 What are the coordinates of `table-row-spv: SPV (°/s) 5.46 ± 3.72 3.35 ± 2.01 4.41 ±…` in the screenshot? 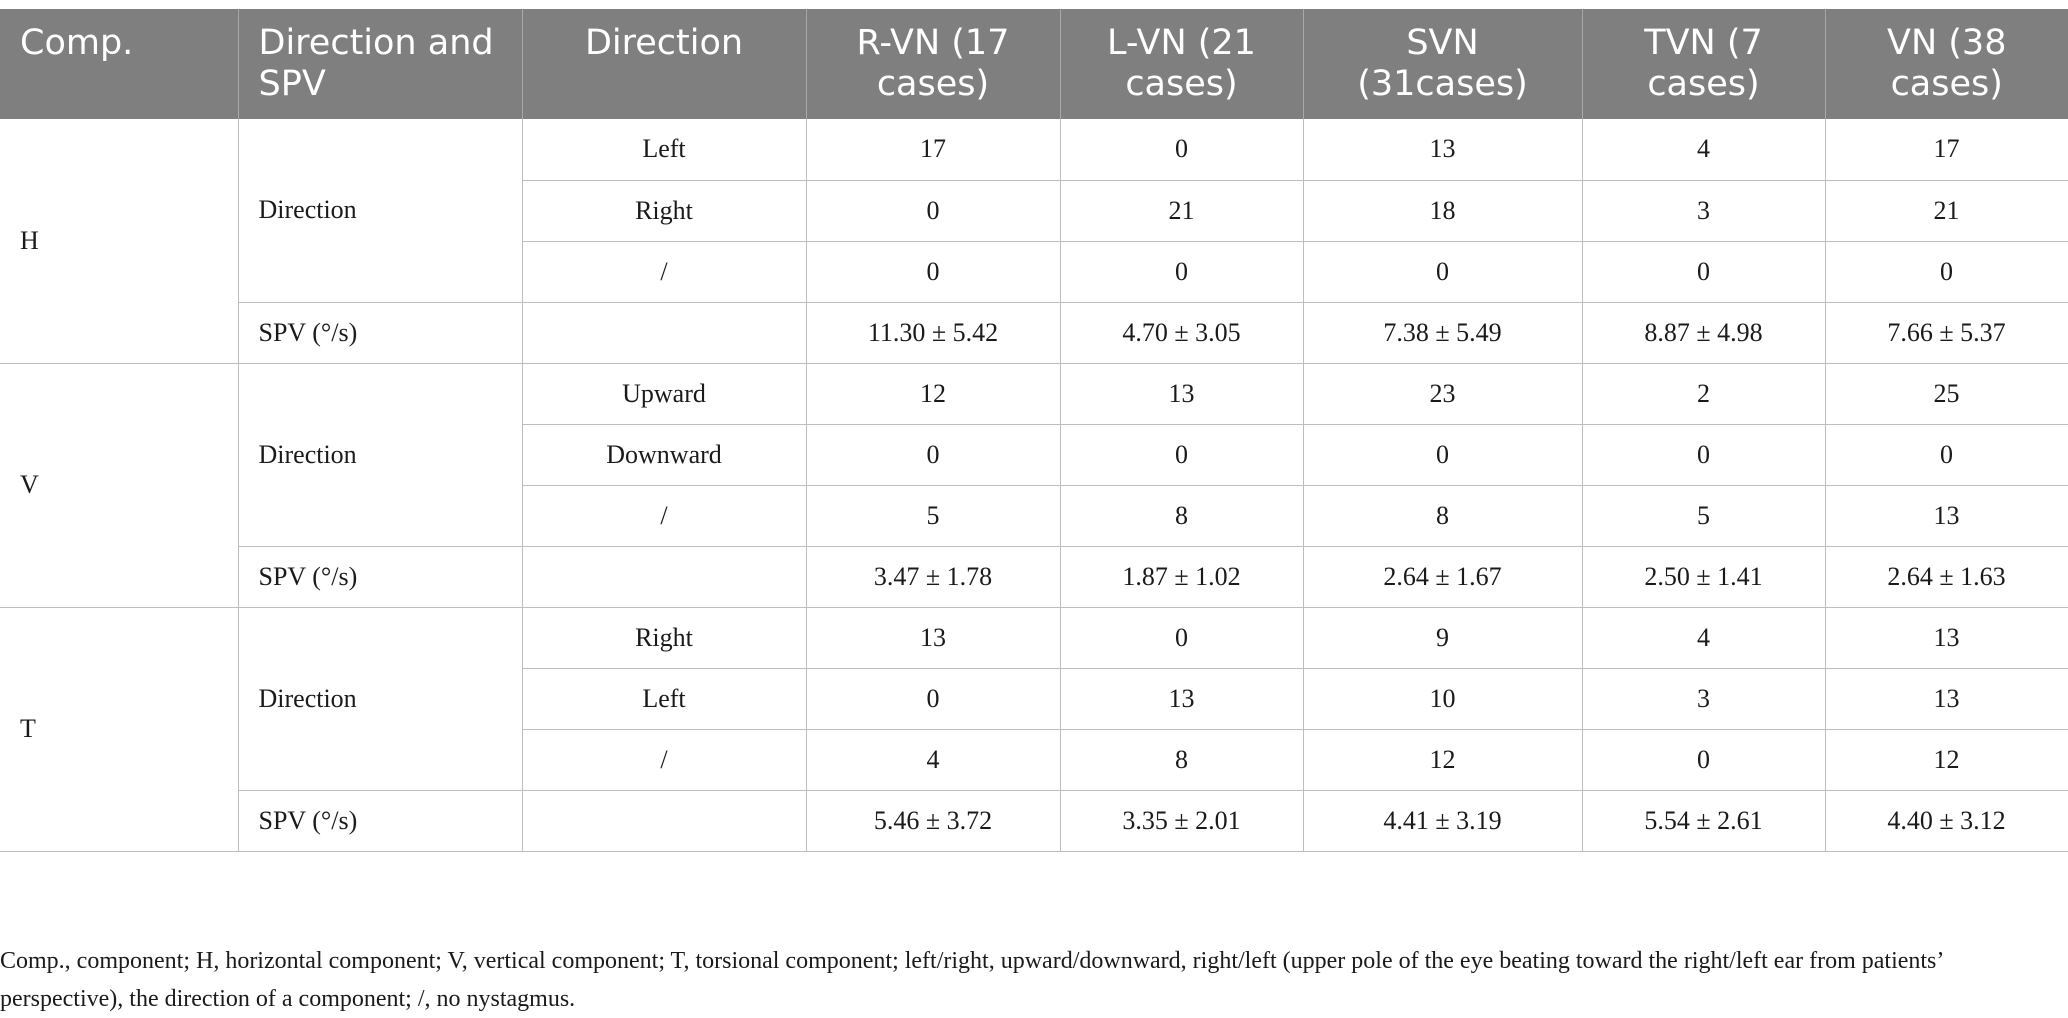 It's located at (1034, 820).